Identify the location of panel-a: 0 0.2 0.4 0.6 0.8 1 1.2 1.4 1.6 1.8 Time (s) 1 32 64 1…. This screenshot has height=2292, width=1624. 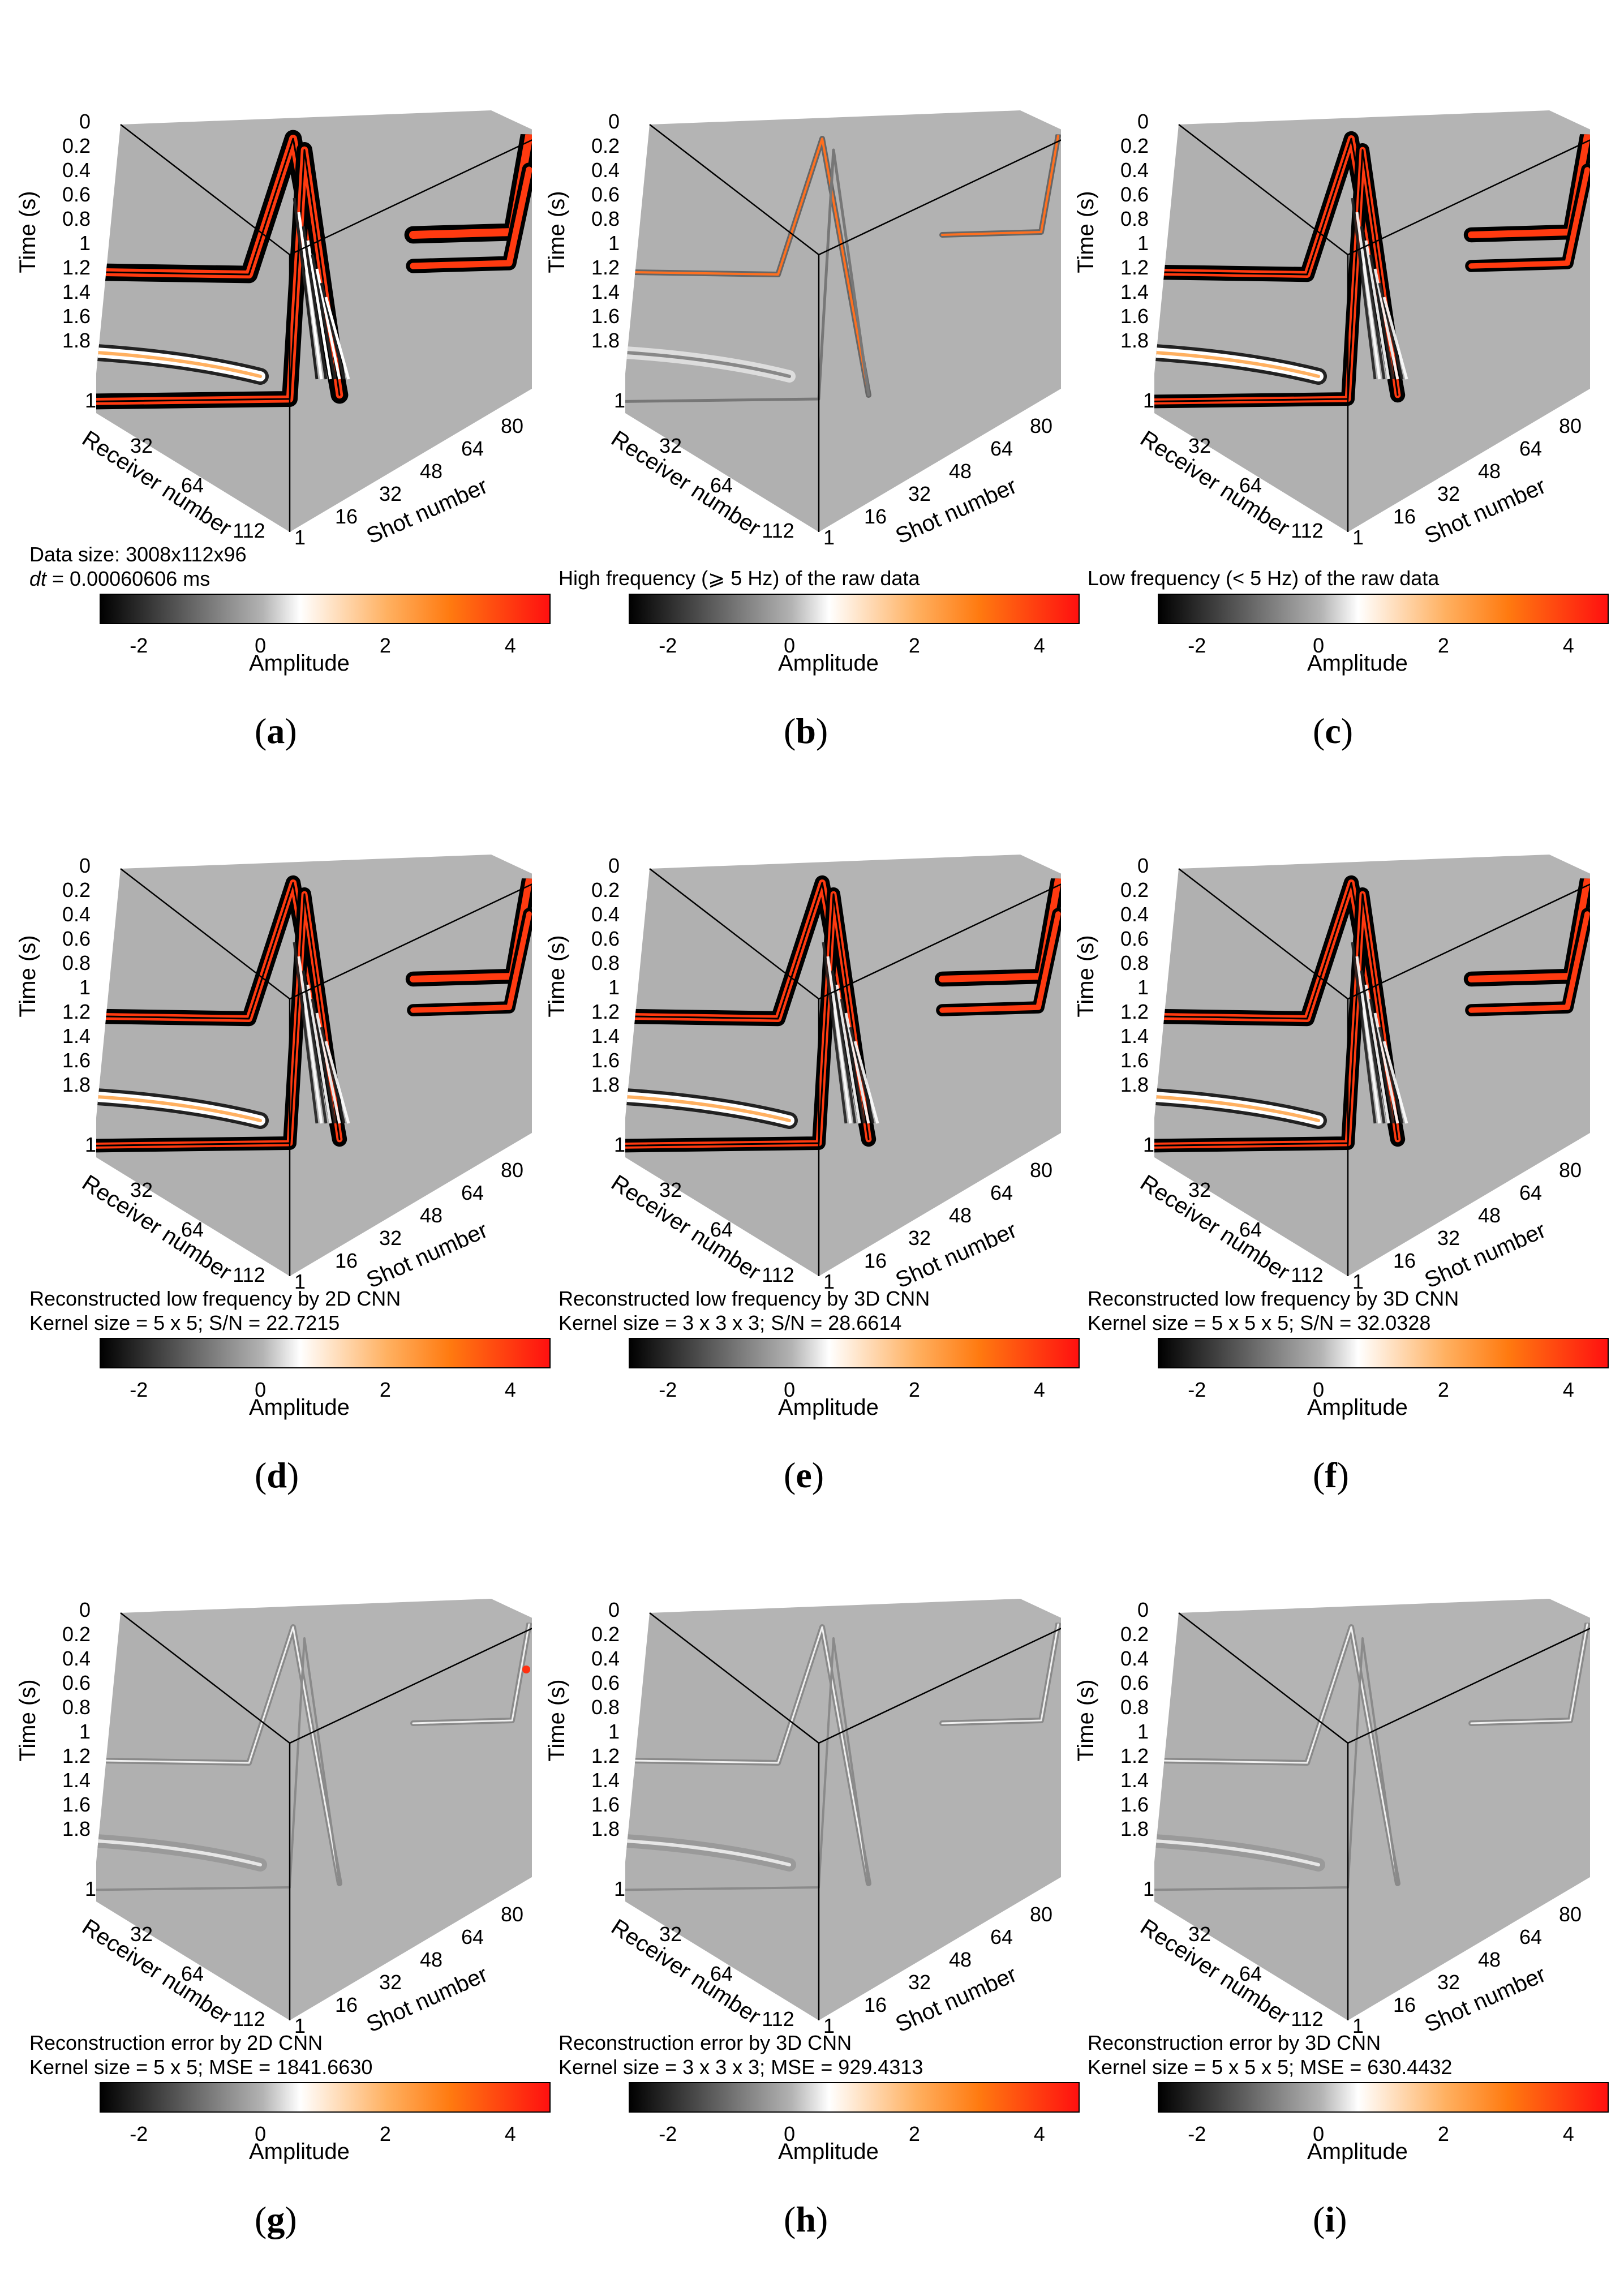
(275, 444).